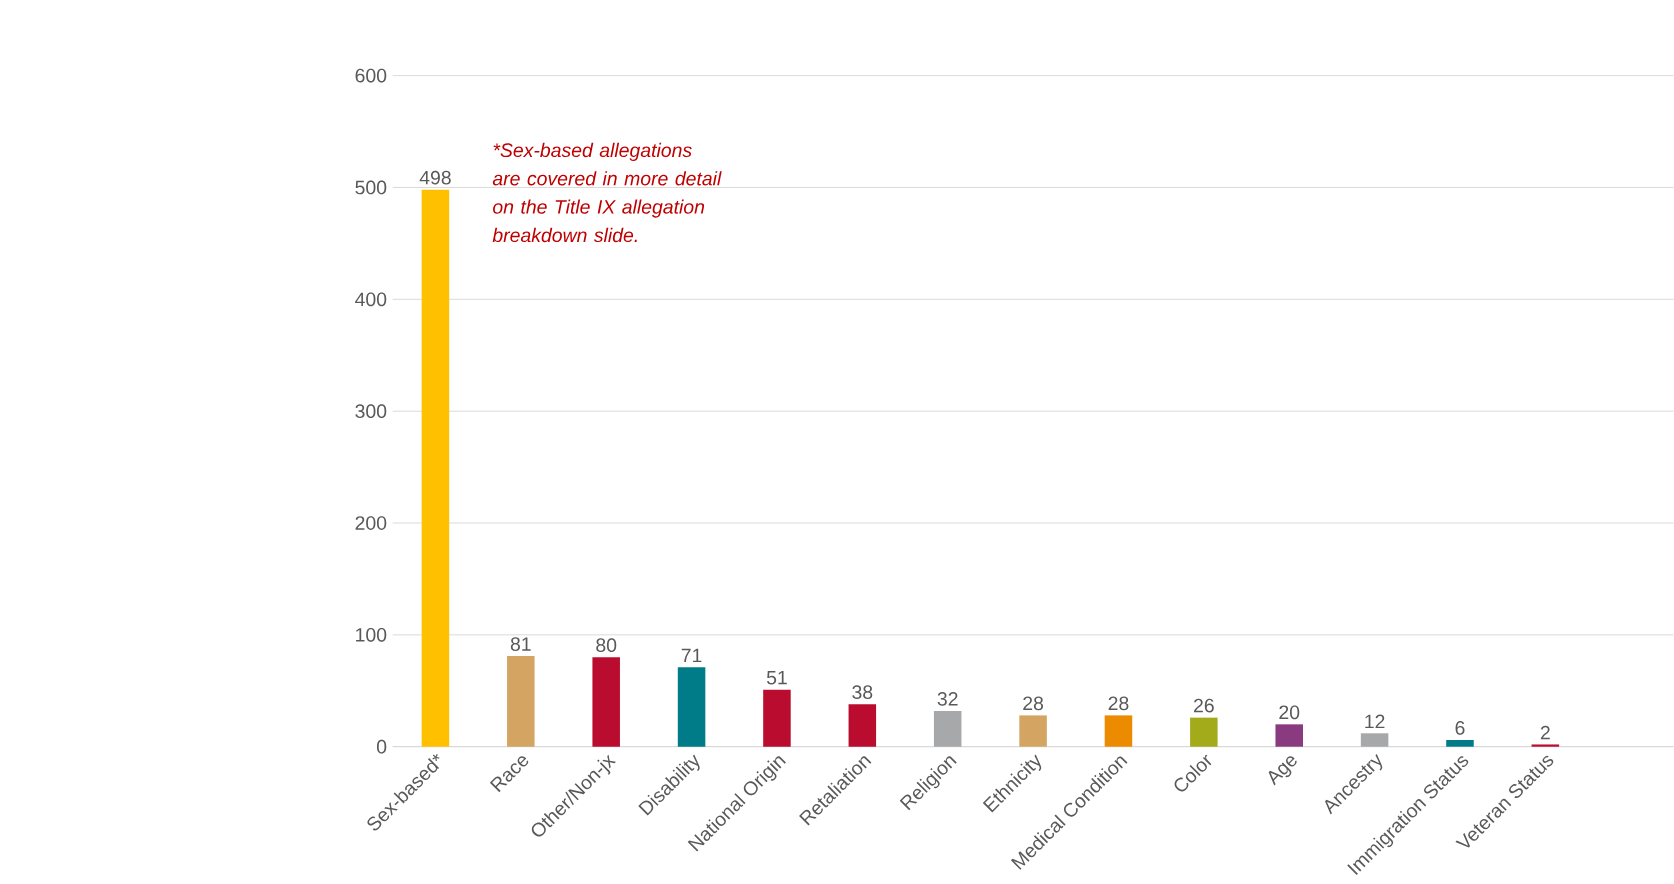 This screenshot has width=1674, height=884. Describe the element at coordinates (371, 523) in the screenshot. I see `y-tick-label: 200` at that location.